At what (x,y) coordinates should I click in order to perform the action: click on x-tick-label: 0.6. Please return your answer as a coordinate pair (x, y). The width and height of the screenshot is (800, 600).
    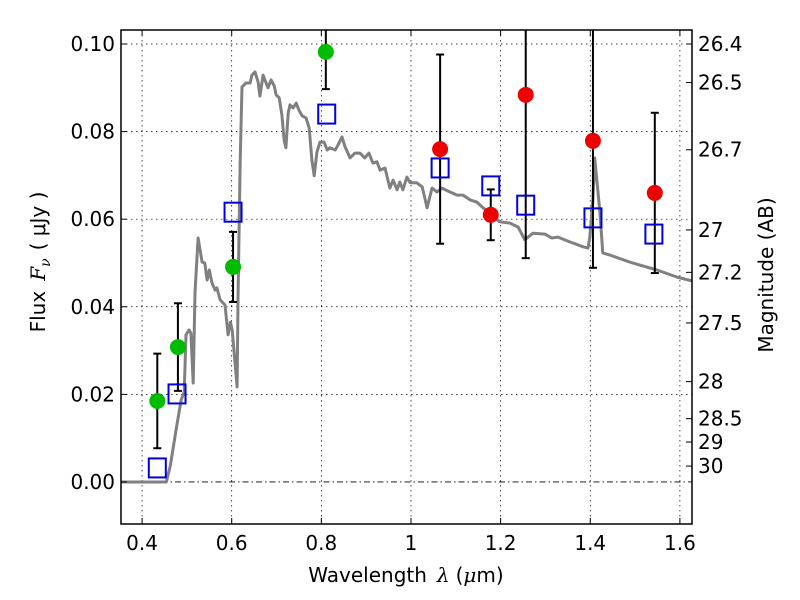
    Looking at the image, I should click on (232, 543).